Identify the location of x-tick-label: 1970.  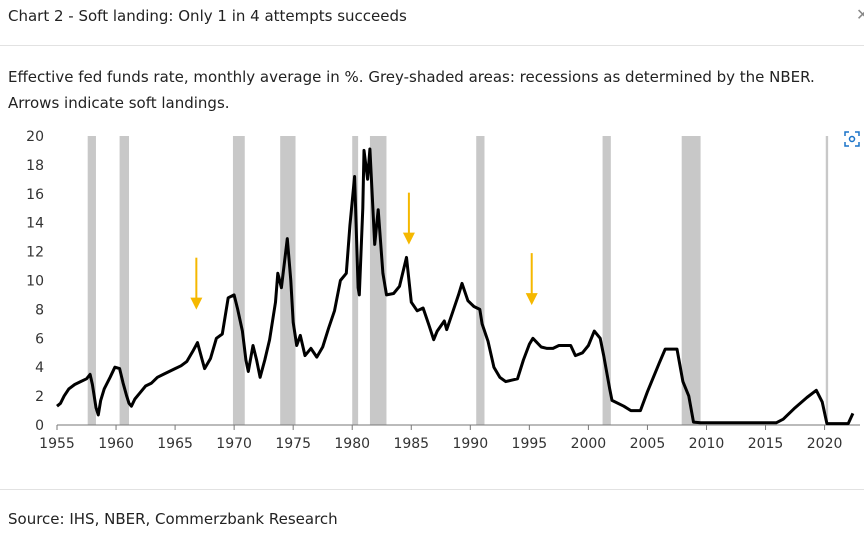
(234, 444).